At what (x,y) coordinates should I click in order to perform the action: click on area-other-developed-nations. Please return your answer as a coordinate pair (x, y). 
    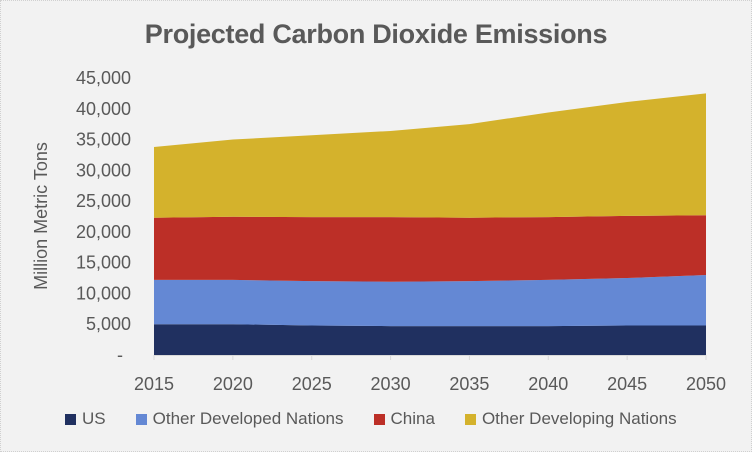
    Looking at the image, I should click on (430, 300).